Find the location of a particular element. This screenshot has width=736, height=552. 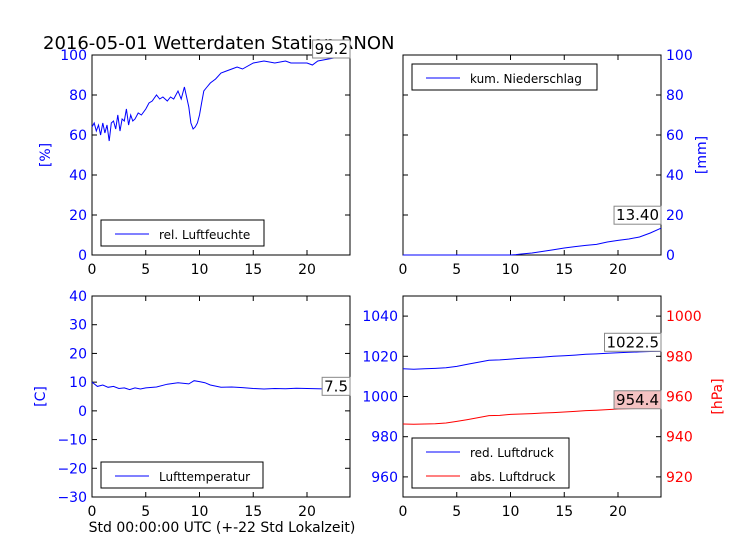

annotation-temperature: 7.5 is located at coordinates (336, 386).